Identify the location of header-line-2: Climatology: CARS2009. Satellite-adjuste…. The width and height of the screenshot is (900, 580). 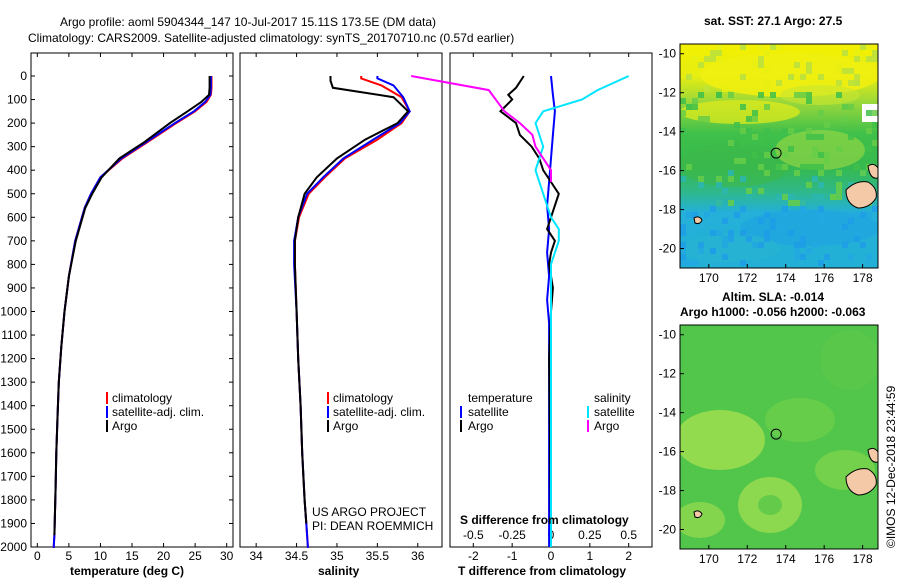
(271, 38).